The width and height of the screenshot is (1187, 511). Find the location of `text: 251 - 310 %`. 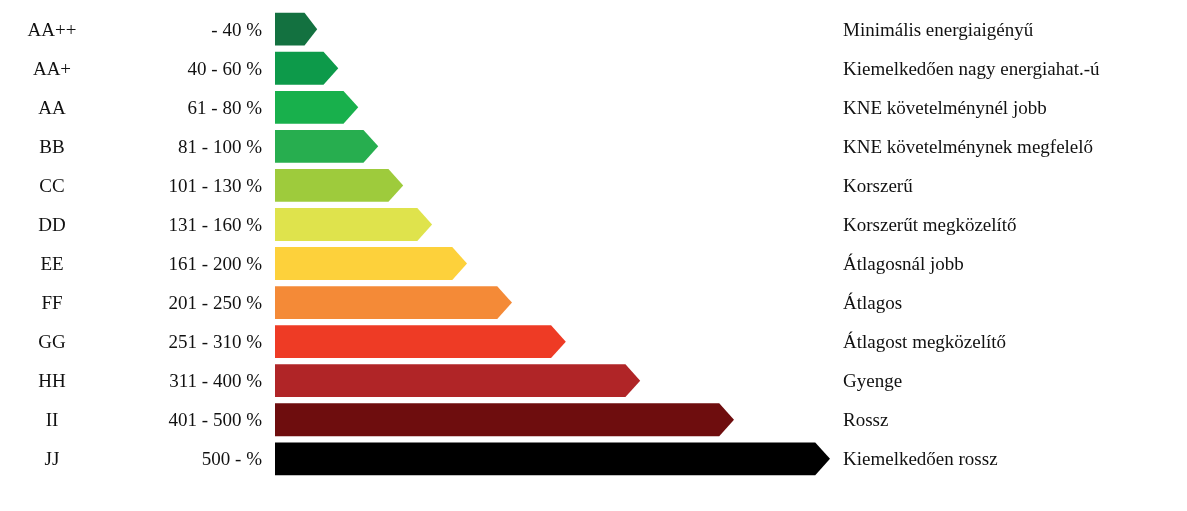

text: 251 - 310 % is located at coordinates (215, 342).